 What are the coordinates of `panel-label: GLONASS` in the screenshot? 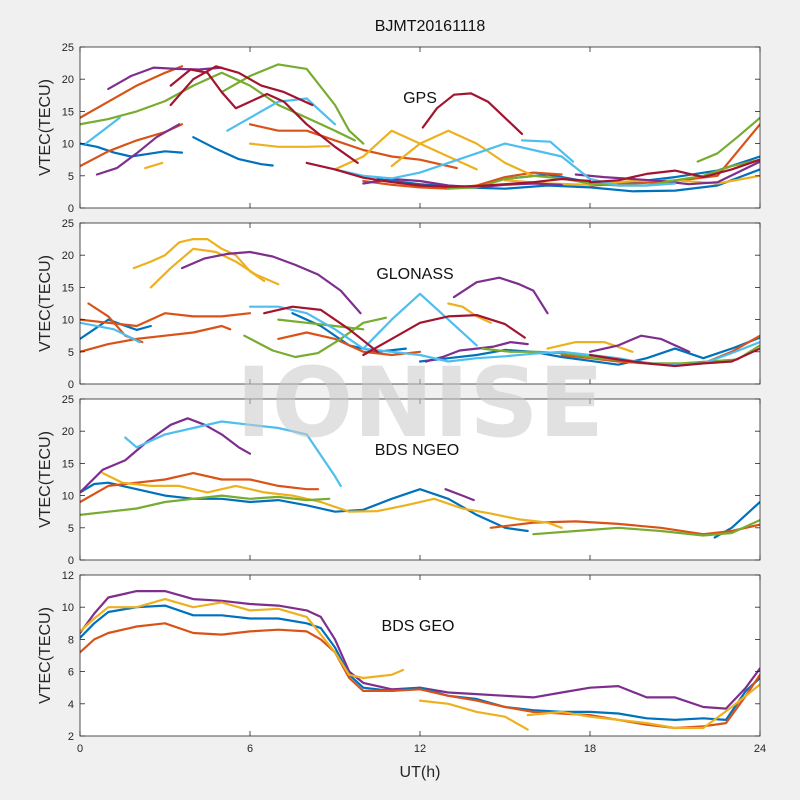 It's located at (414, 274).